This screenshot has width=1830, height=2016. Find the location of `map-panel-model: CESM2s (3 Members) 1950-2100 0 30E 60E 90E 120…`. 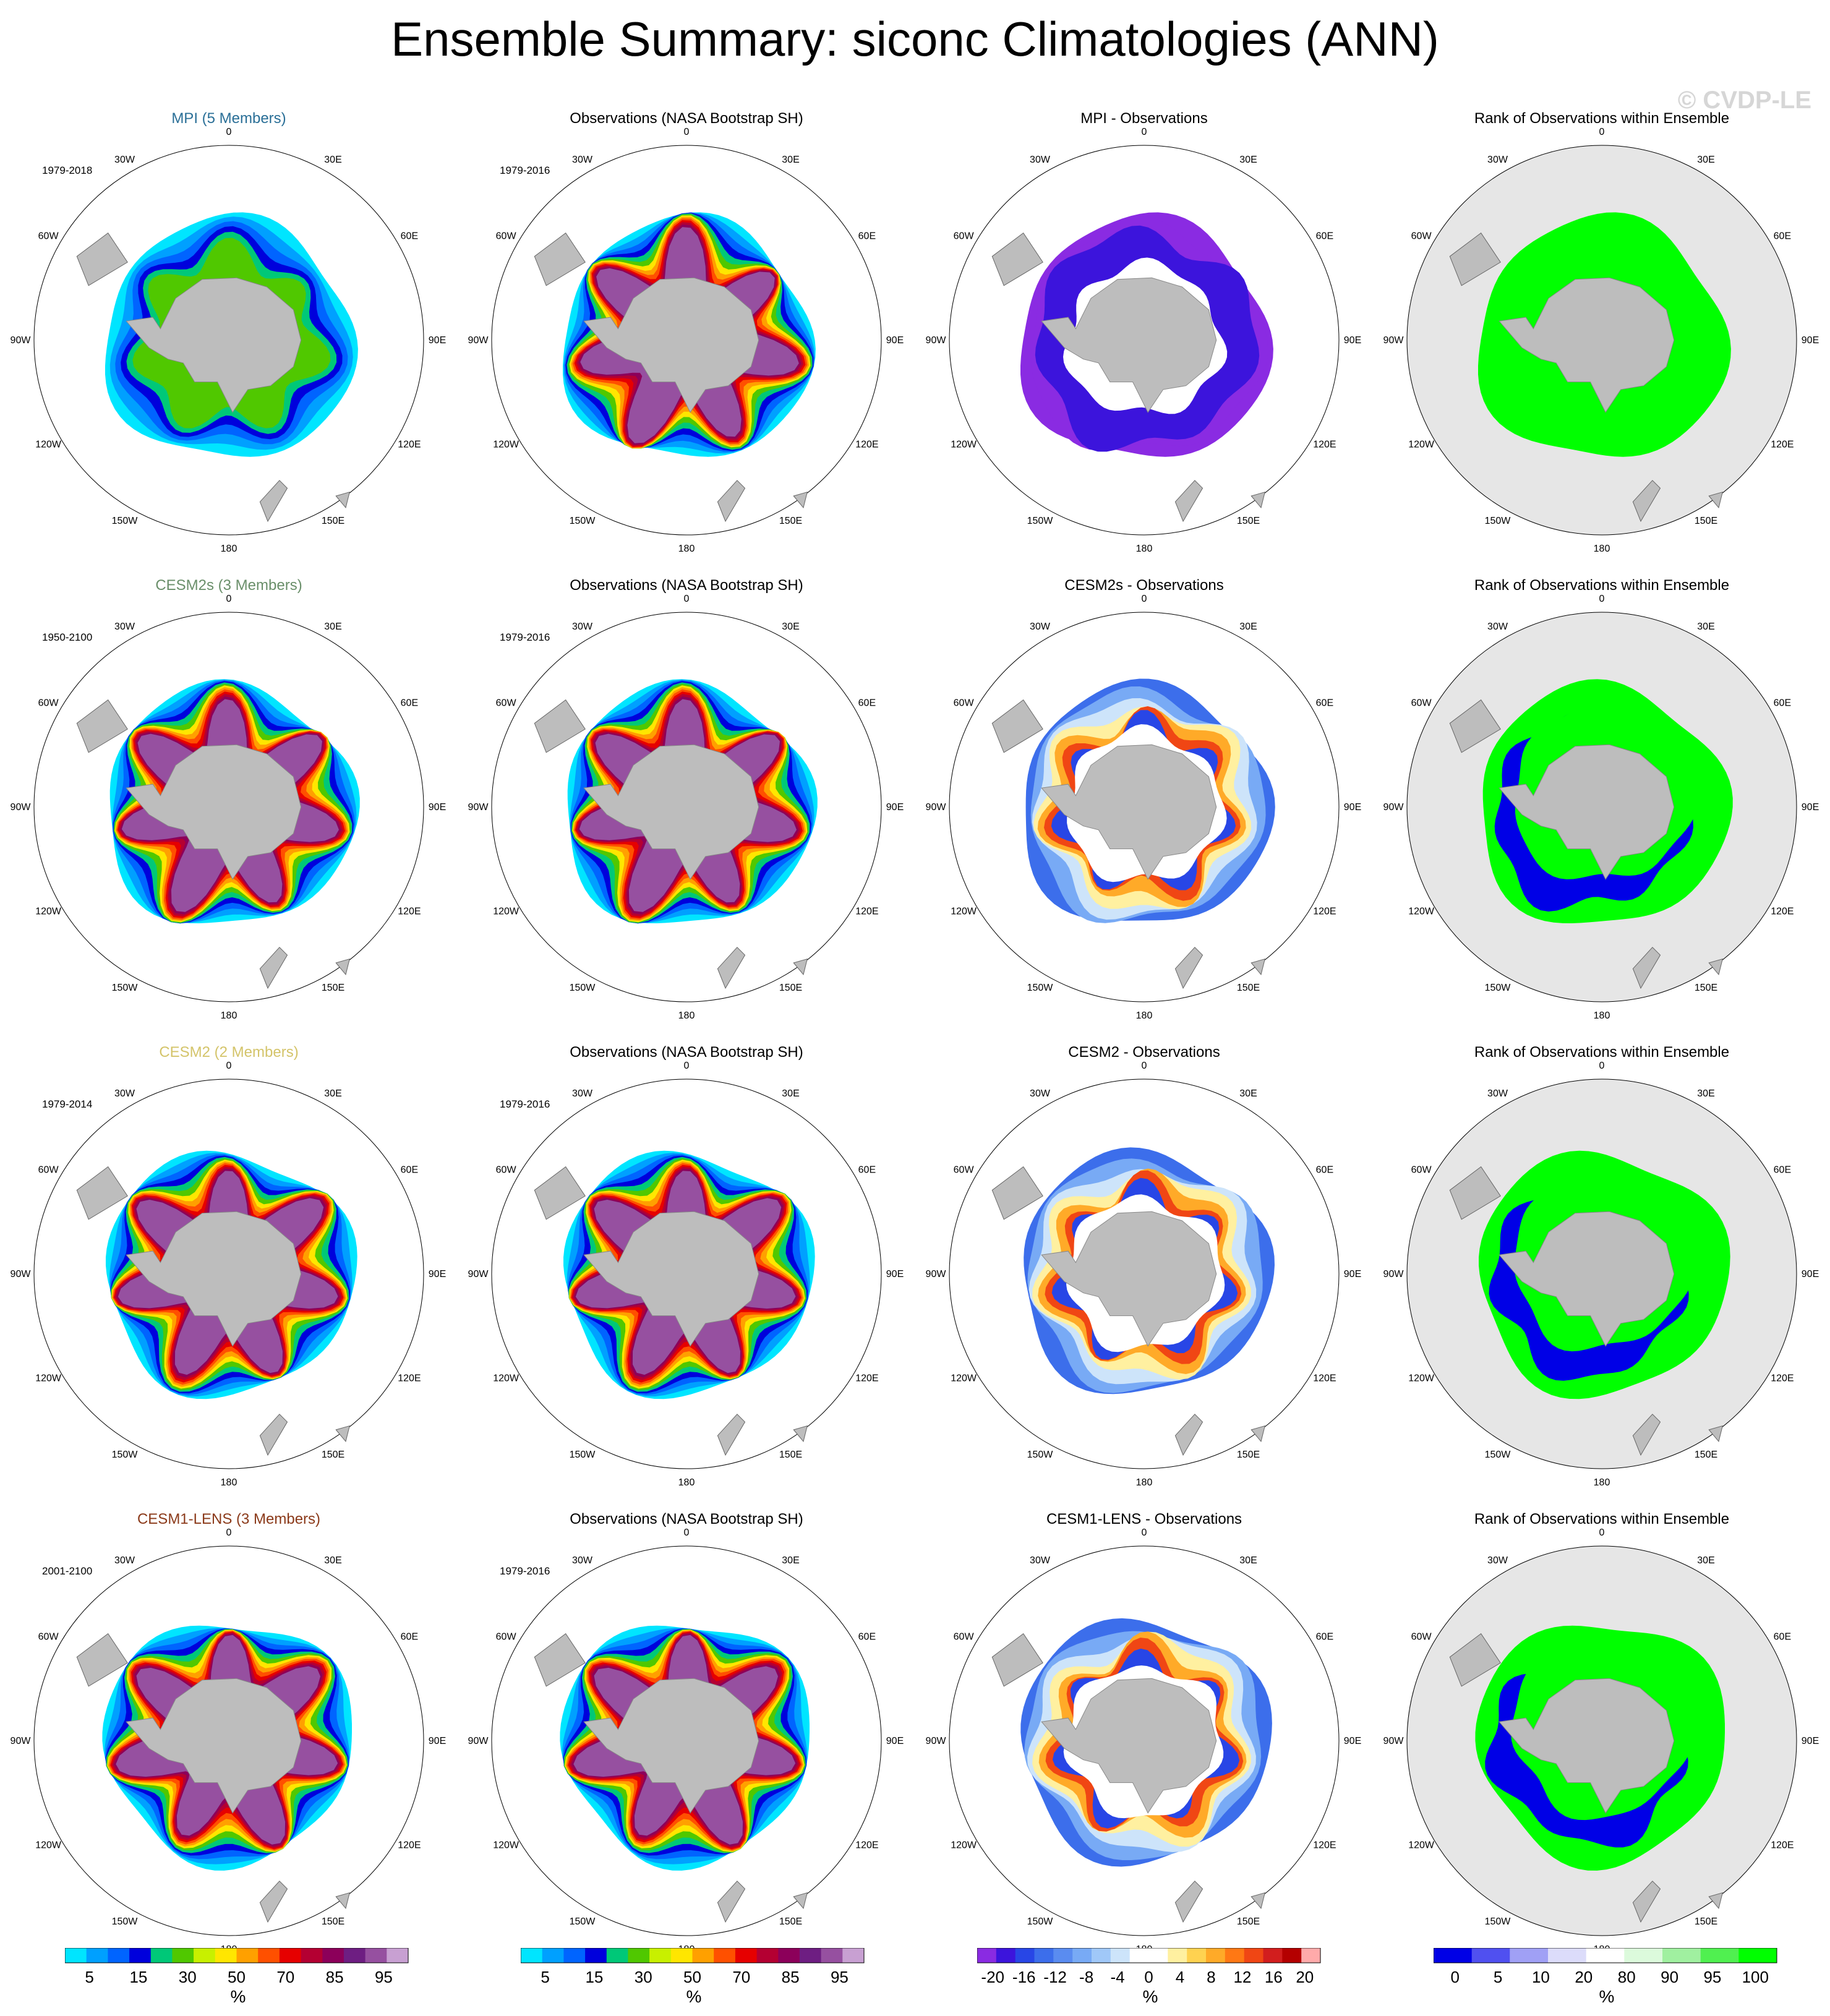

map-panel-model: CESM2s (3 Members) 1950-2100 0 30E 60E 90E 120… is located at coordinates (229, 793).